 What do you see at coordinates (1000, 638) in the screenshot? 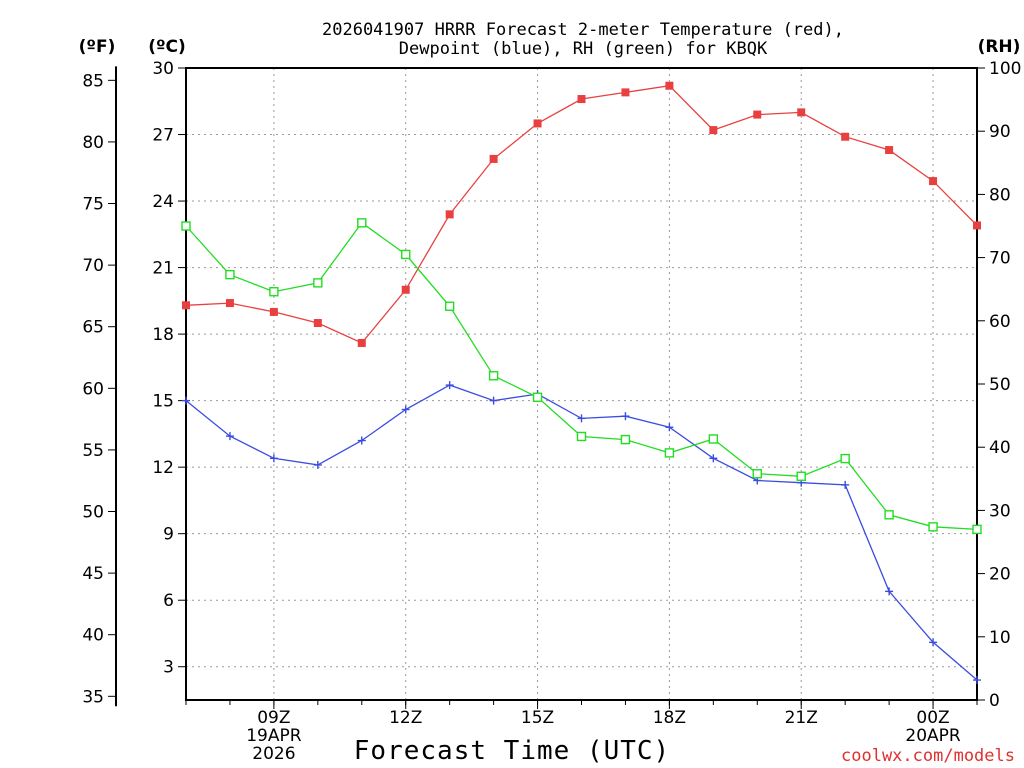
I see `rh-tick-label: 10` at bounding box center [1000, 638].